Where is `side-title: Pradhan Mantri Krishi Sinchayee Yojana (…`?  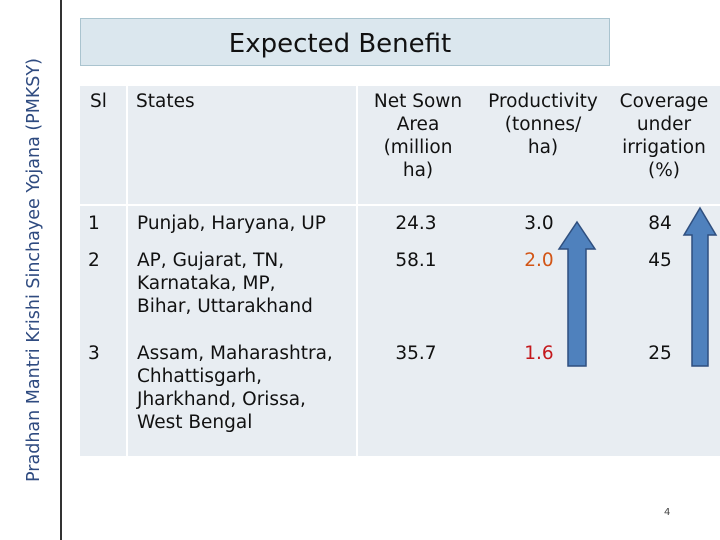
side-title: Pradhan Mantri Krishi Sinchayee Yojana (… is located at coordinates (34, 270).